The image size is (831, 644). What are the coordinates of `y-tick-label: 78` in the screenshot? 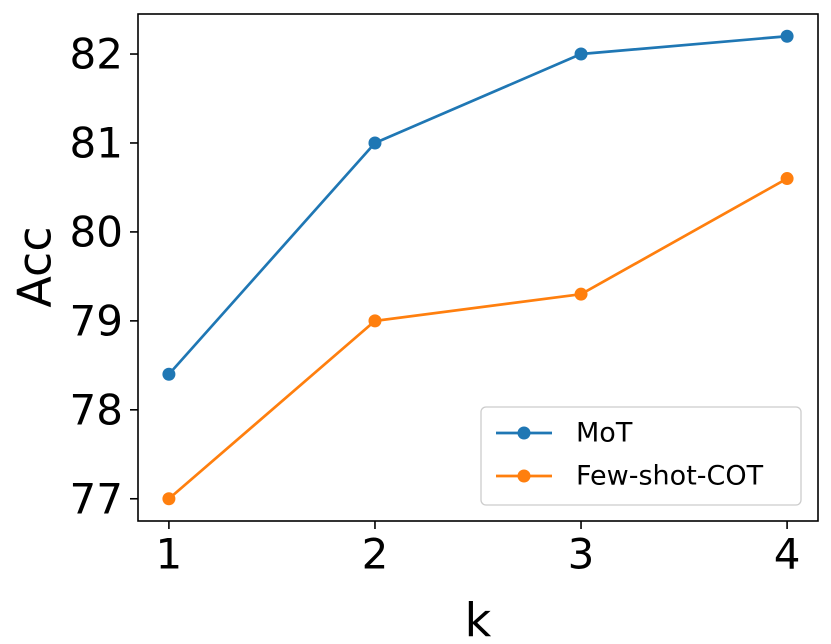 It's located at (96, 409).